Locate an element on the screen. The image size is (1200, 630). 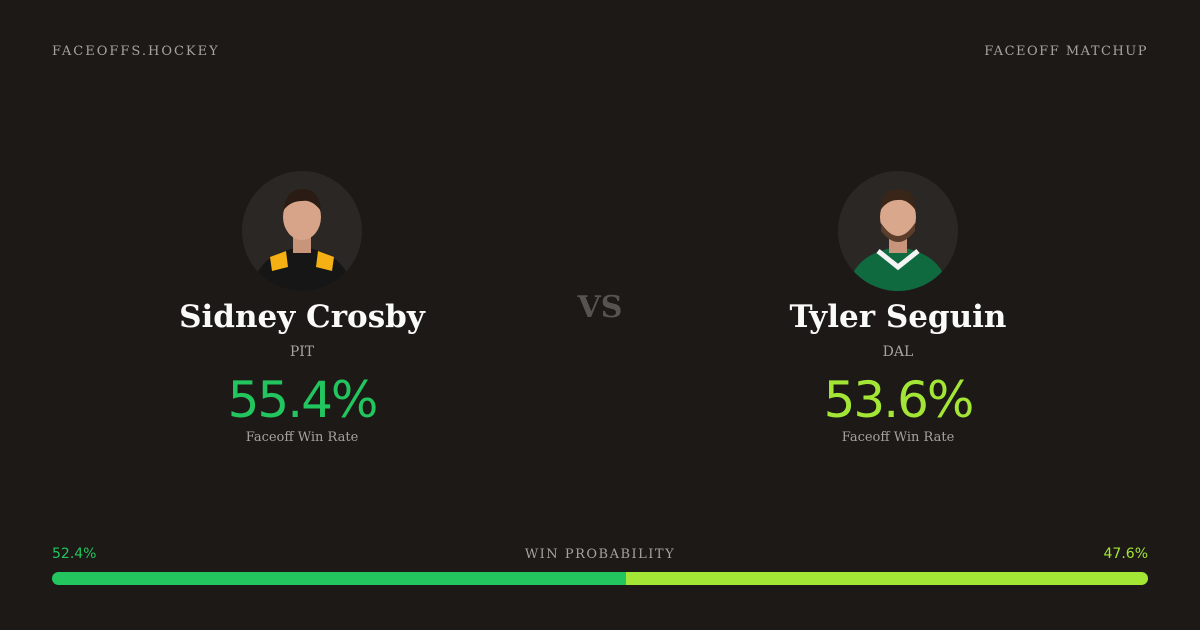
left-probability: 52.4% is located at coordinates (74, 554).